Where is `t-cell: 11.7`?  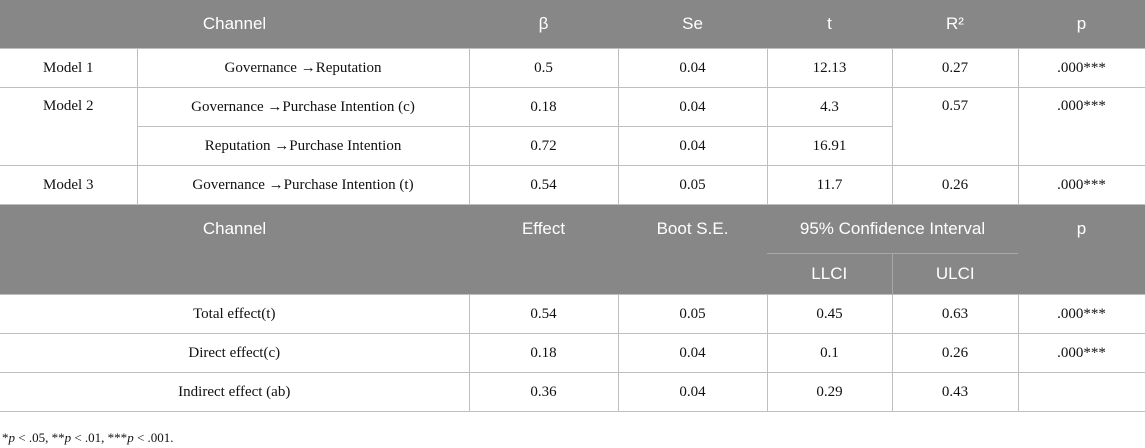 t-cell: 11.7 is located at coordinates (829, 185).